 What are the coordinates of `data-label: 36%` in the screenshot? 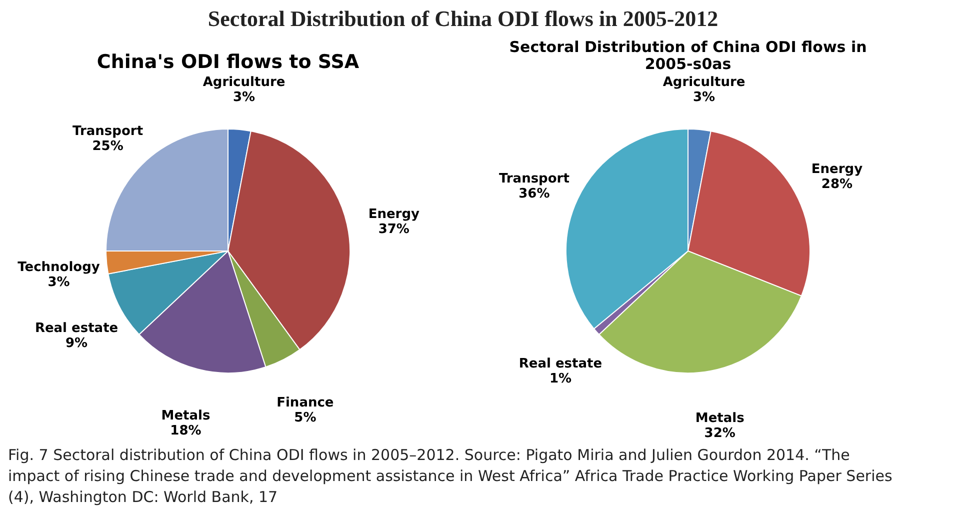 It's located at (534, 194).